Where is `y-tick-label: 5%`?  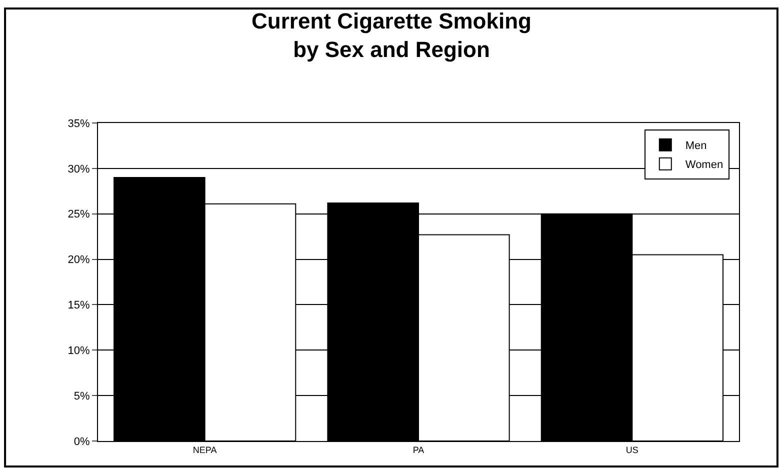
y-tick-label: 5% is located at coordinates (82, 396).